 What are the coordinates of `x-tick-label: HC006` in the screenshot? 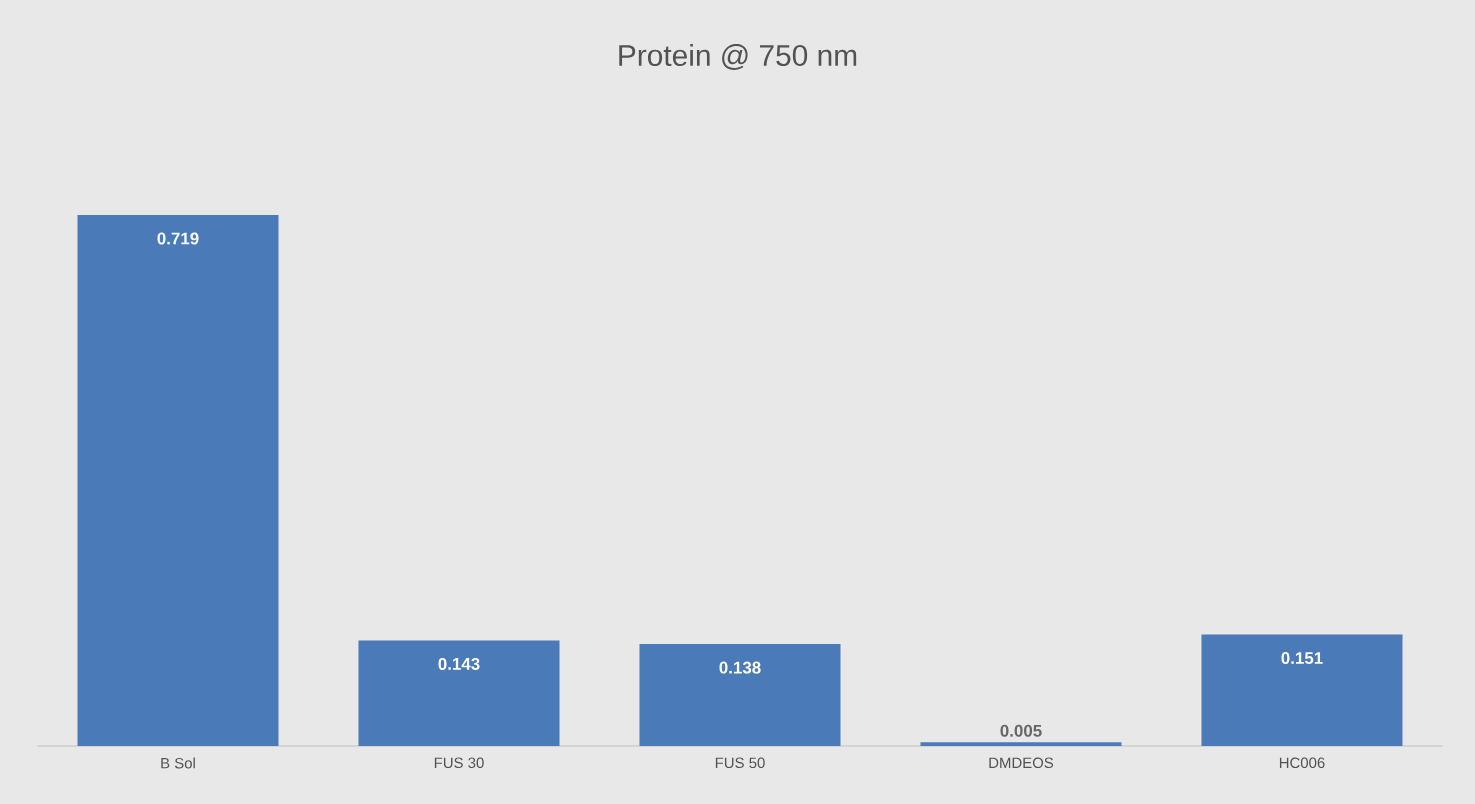 It's located at (1302, 763).